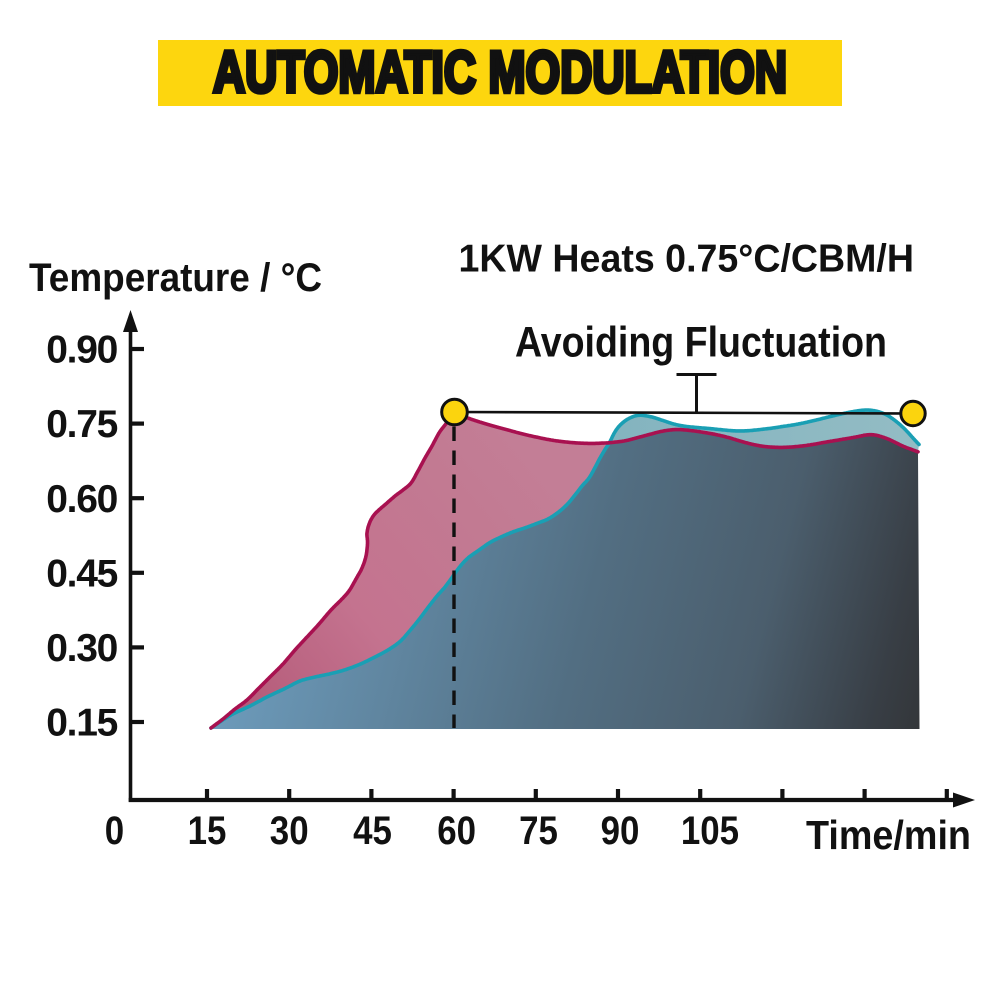 This screenshot has width=1000, height=1000. What do you see at coordinates (500, 72) in the screenshot?
I see `svg-text: AUTOMATIC MODULATION` at bounding box center [500, 72].